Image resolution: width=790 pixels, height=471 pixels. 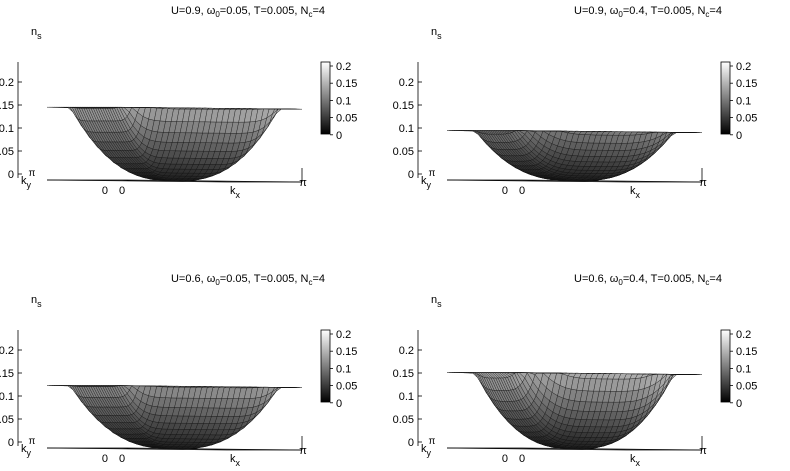 I want to click on panel-title: U=0.6, ω0=0.05, T=0.005, Nc=4, so click(x=248, y=280).